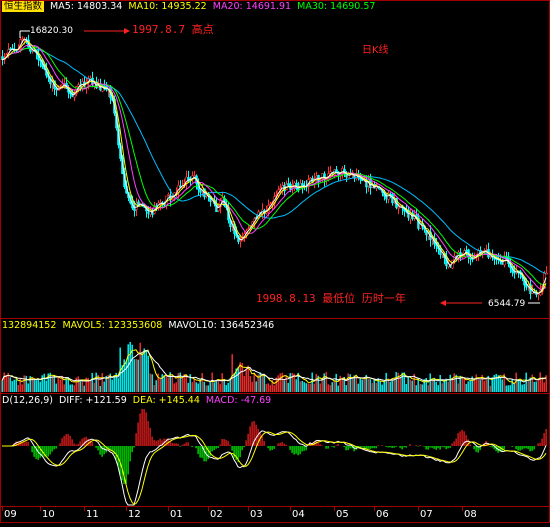 The height and width of the screenshot is (527, 550). What do you see at coordinates (112, 325) in the screenshot?
I see `mavol5-readout: MAVOL5: 123353608` at bounding box center [112, 325].